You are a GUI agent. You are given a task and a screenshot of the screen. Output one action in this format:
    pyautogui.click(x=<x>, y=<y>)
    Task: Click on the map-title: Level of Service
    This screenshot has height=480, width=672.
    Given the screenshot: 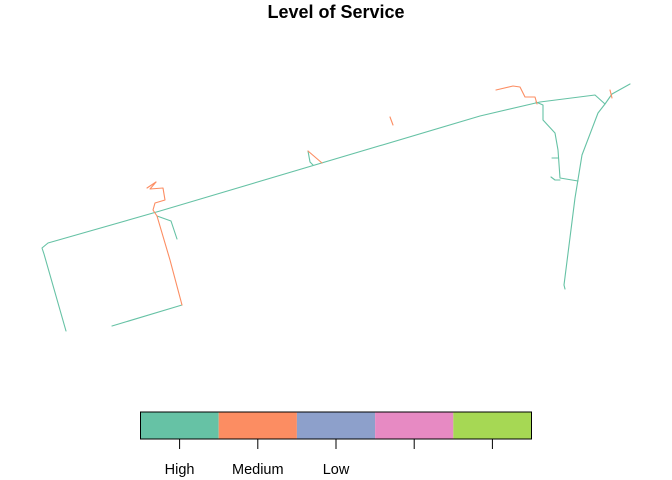 What is the action you would take?
    pyautogui.click(x=336, y=12)
    